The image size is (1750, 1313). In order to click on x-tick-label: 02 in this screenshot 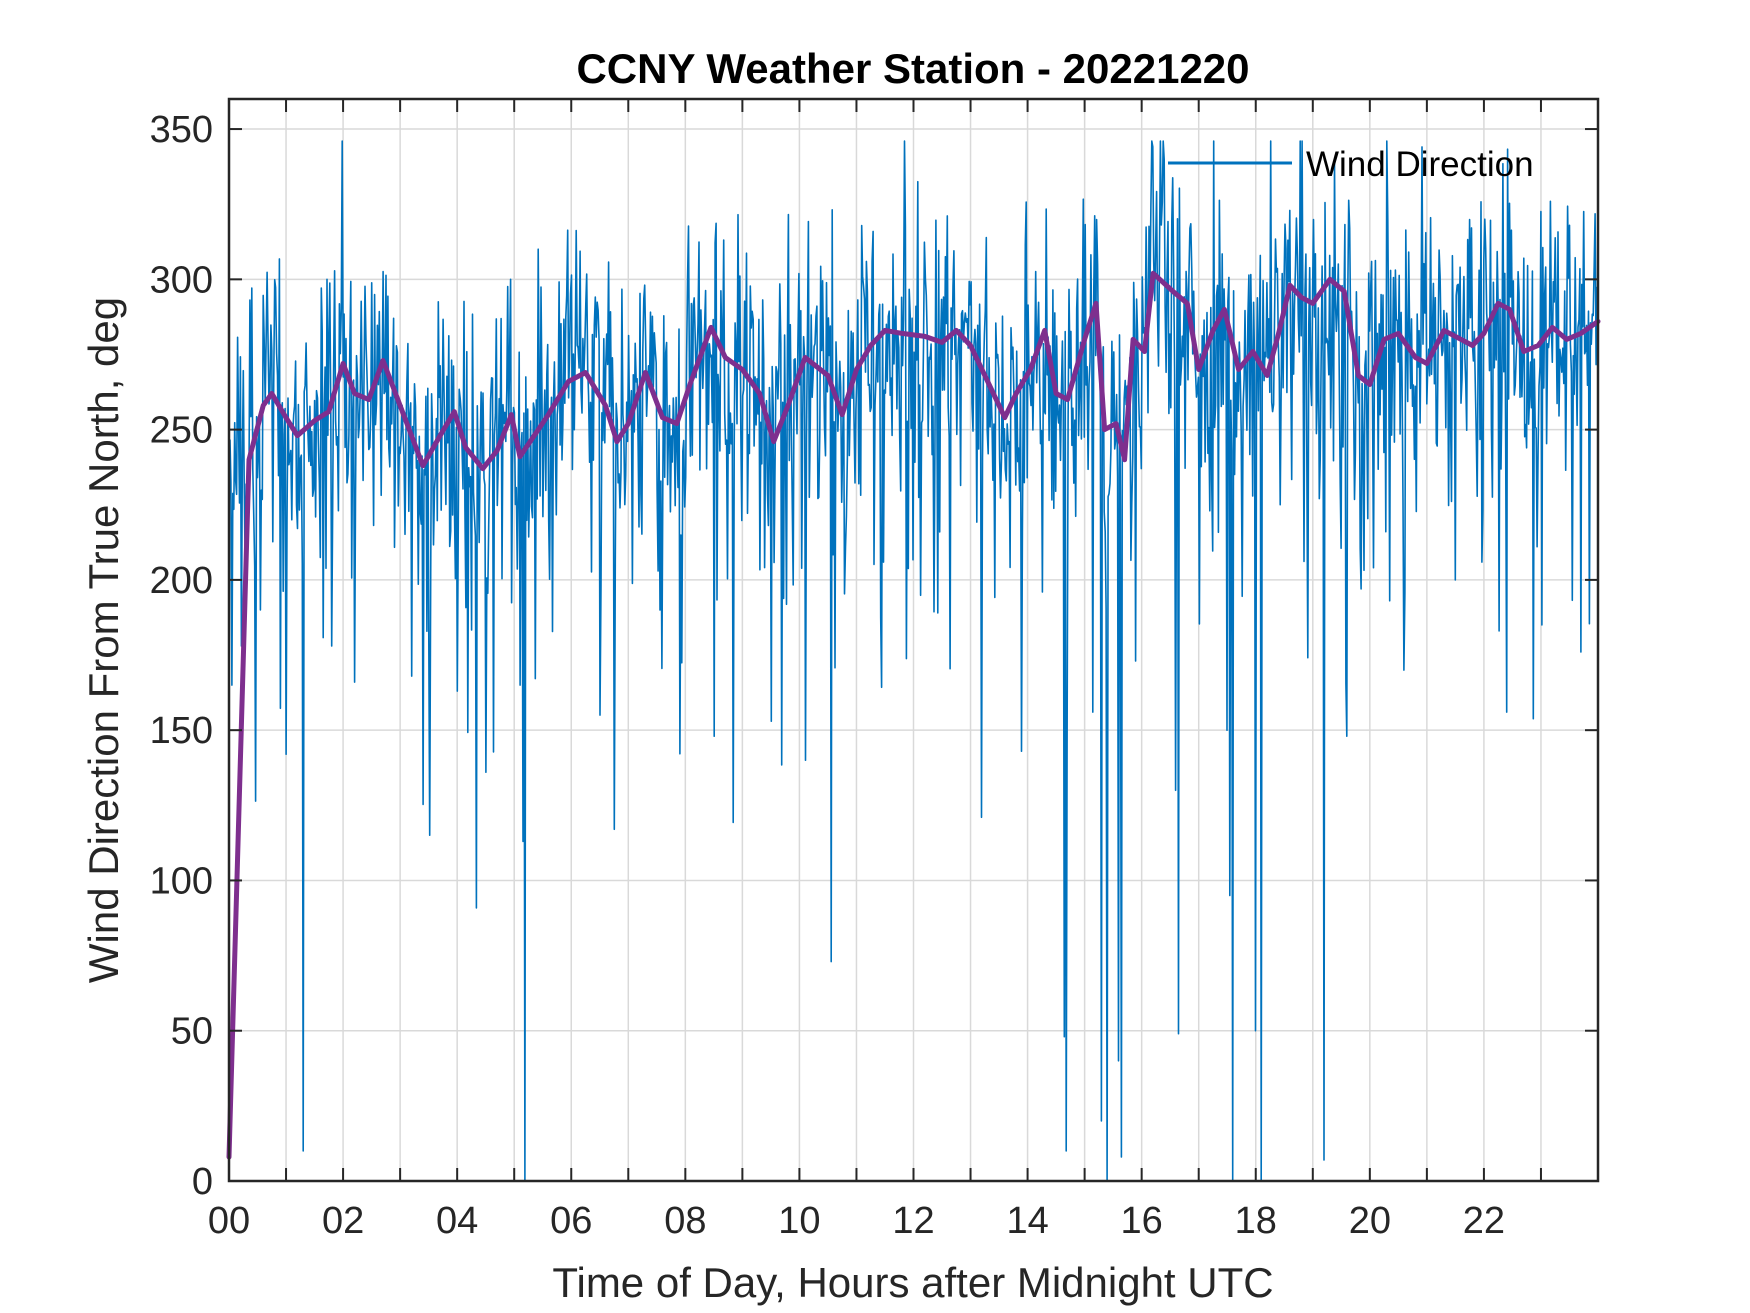, I will do `click(343, 1221)`.